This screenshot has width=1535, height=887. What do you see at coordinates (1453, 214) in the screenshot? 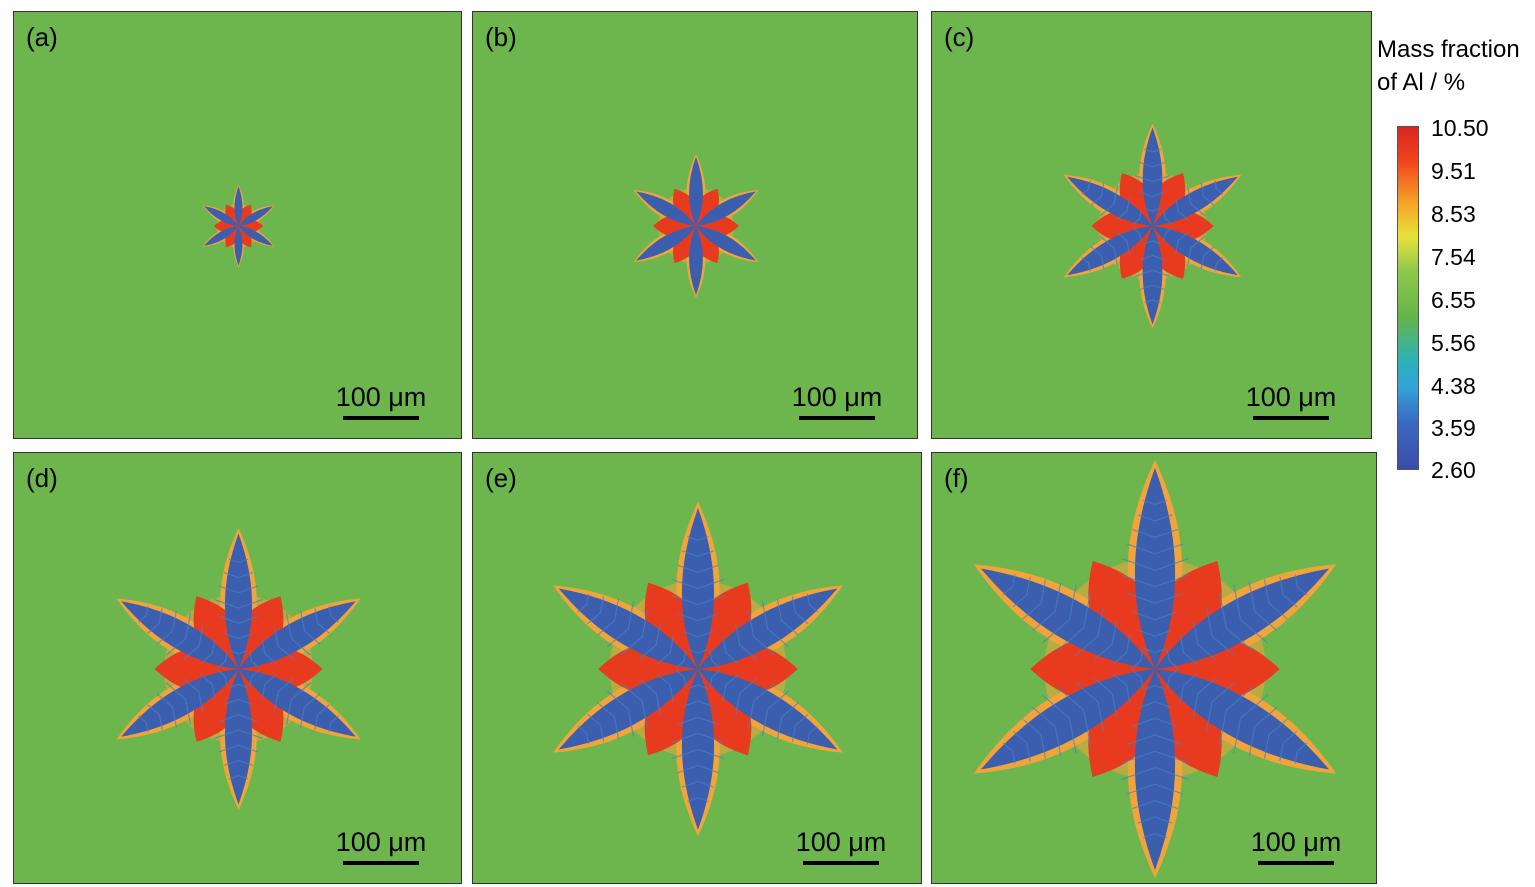
I see `colorbar-tick: 8.53` at bounding box center [1453, 214].